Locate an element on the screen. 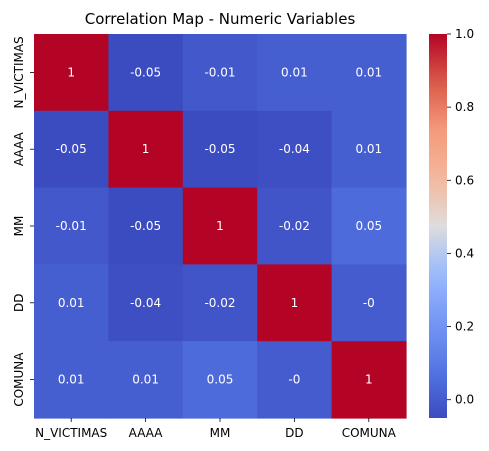  cell-label-aaaa-n-victimas: -0.05 is located at coordinates (71, 149).